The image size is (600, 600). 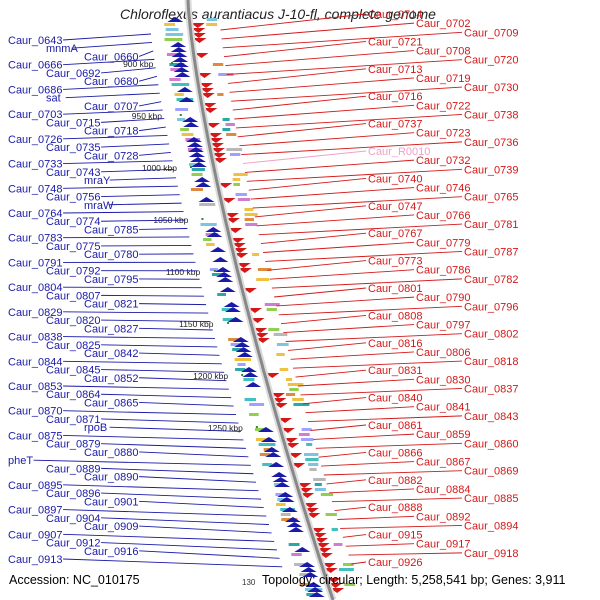 I want to click on gene-label-left: Caur_0715, so click(x=73, y=123).